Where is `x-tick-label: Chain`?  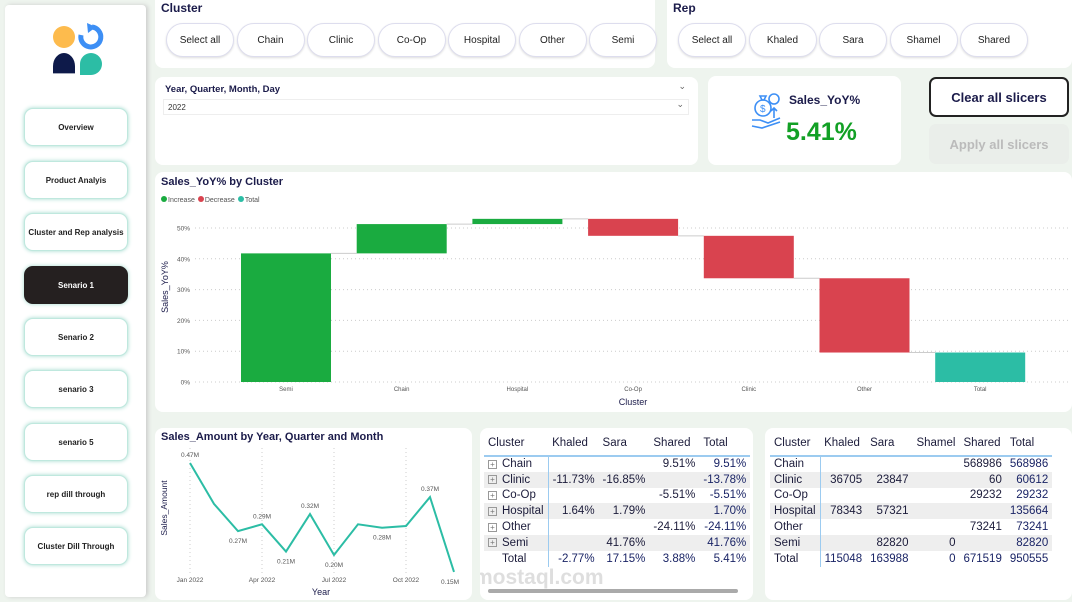 x-tick-label: Chain is located at coordinates (402, 390).